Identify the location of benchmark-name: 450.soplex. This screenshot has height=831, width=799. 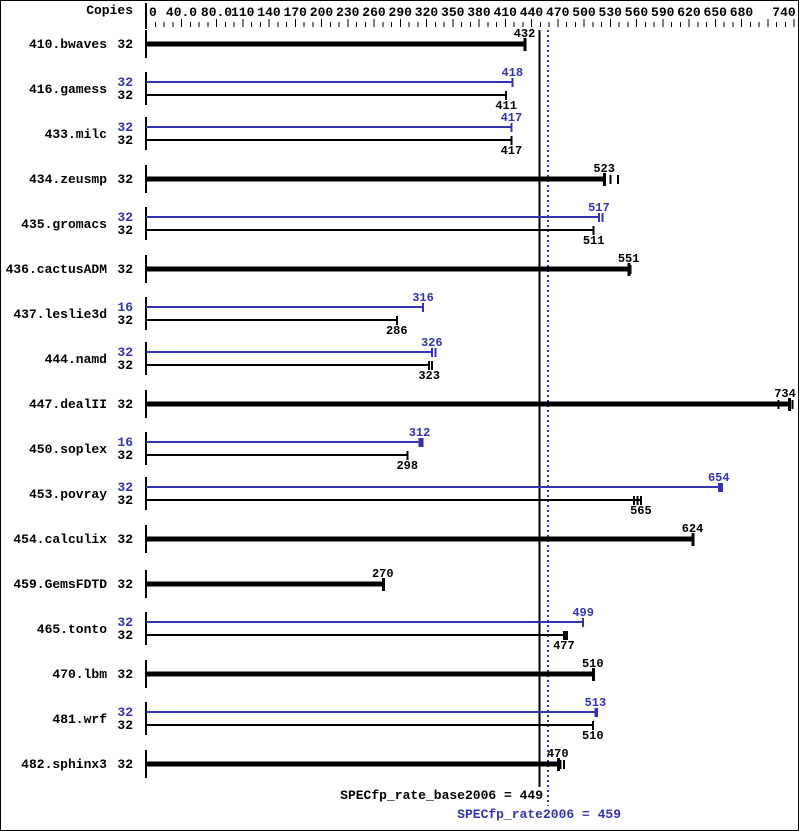
(68, 449).